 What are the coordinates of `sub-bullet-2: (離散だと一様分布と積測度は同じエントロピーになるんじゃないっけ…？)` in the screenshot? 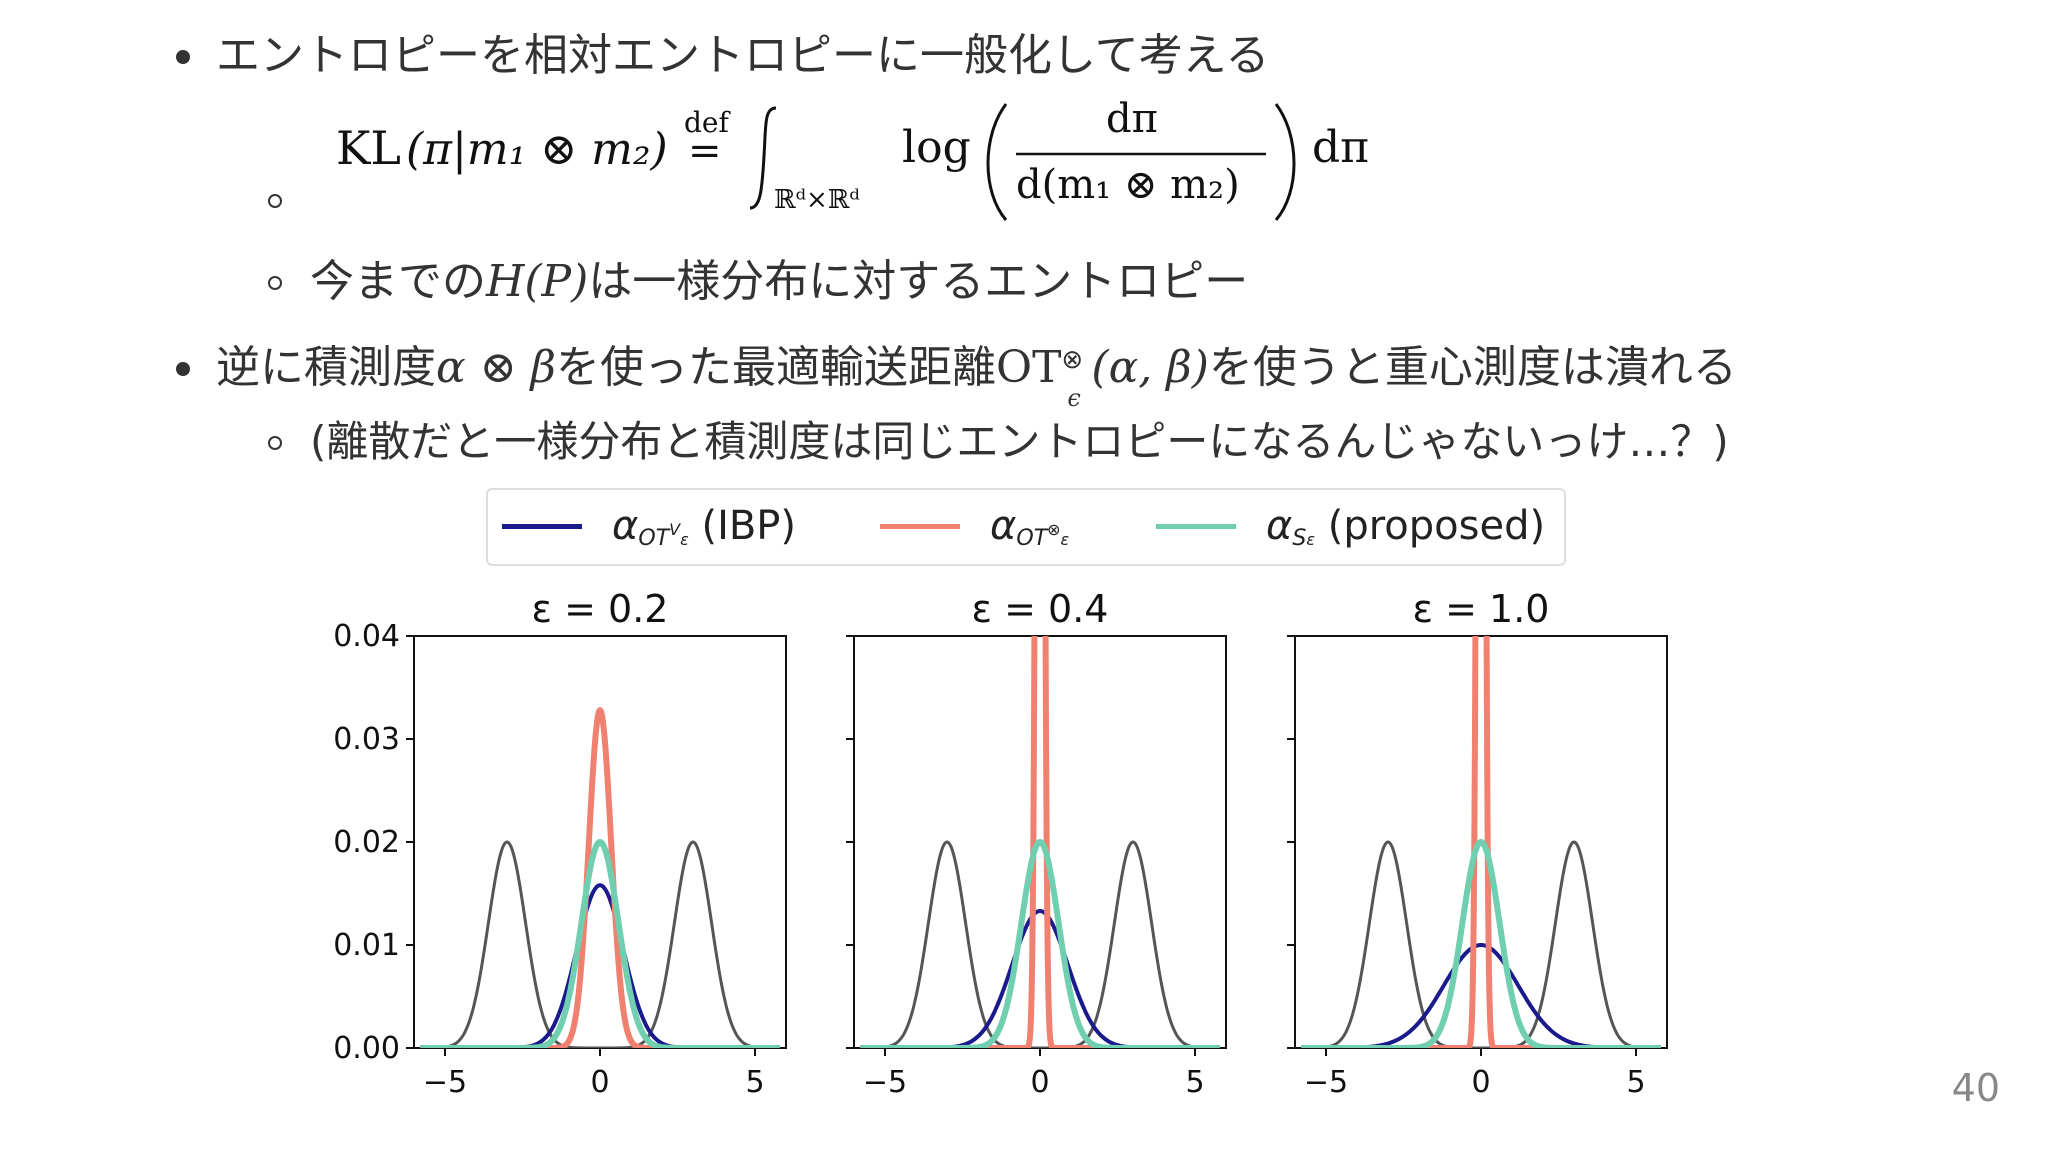 It's located at (1019, 441).